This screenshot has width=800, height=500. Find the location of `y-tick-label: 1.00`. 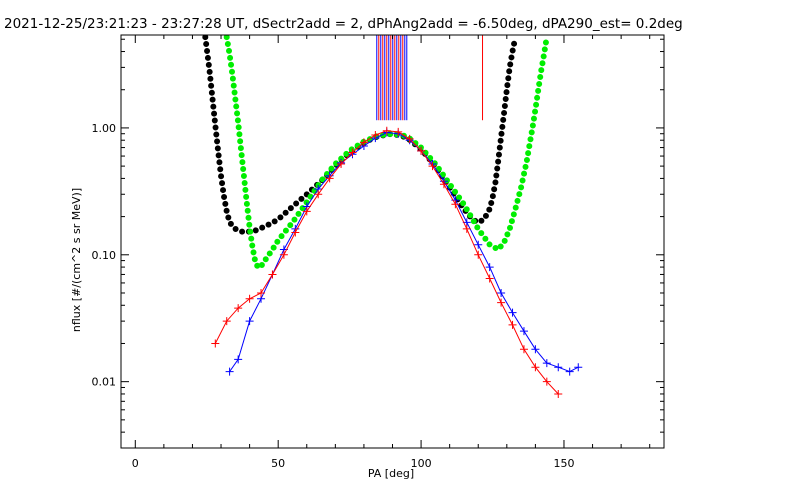

y-tick-label: 1.00 is located at coordinates (104, 128).